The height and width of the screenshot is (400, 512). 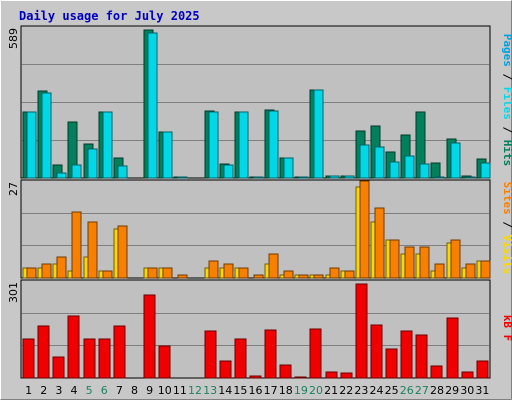 What do you see at coordinates (134, 390) in the screenshot?
I see `x-tick-label-day-8: 8` at bounding box center [134, 390].